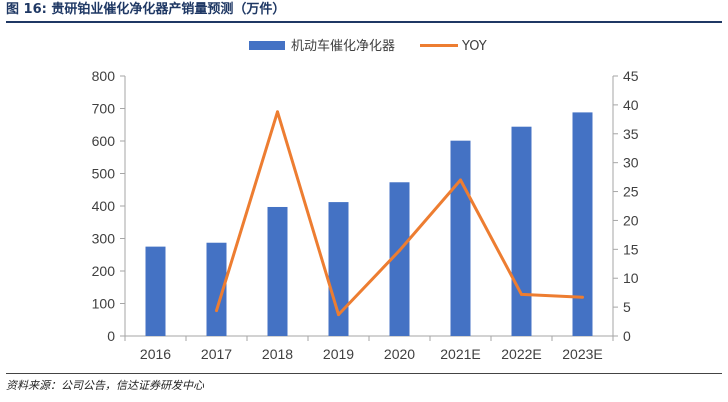  I want to click on left-tick-label: 800, so click(104, 76).